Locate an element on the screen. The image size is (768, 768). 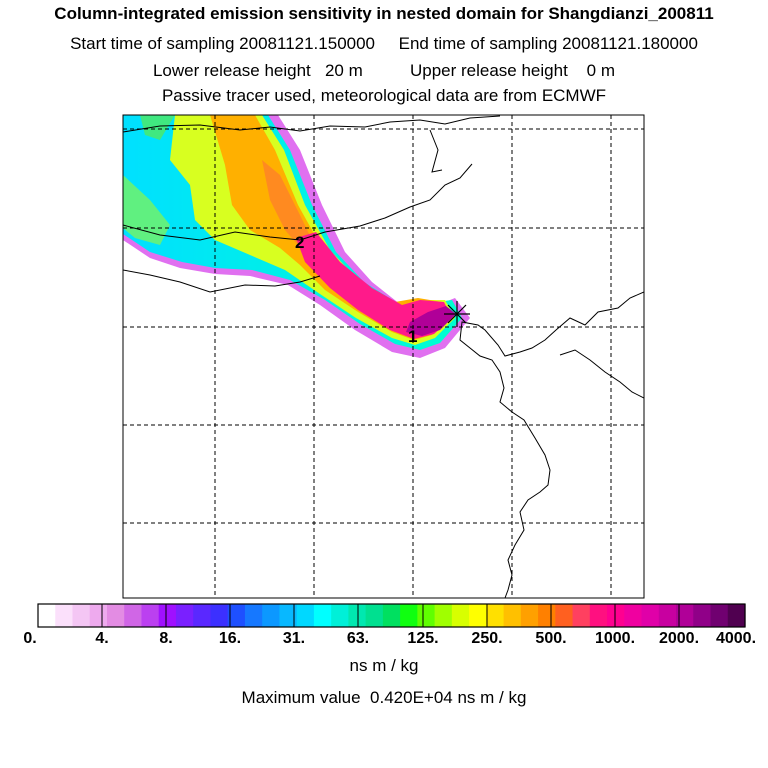
colorbar-dividers is located at coordinates (390, 615).